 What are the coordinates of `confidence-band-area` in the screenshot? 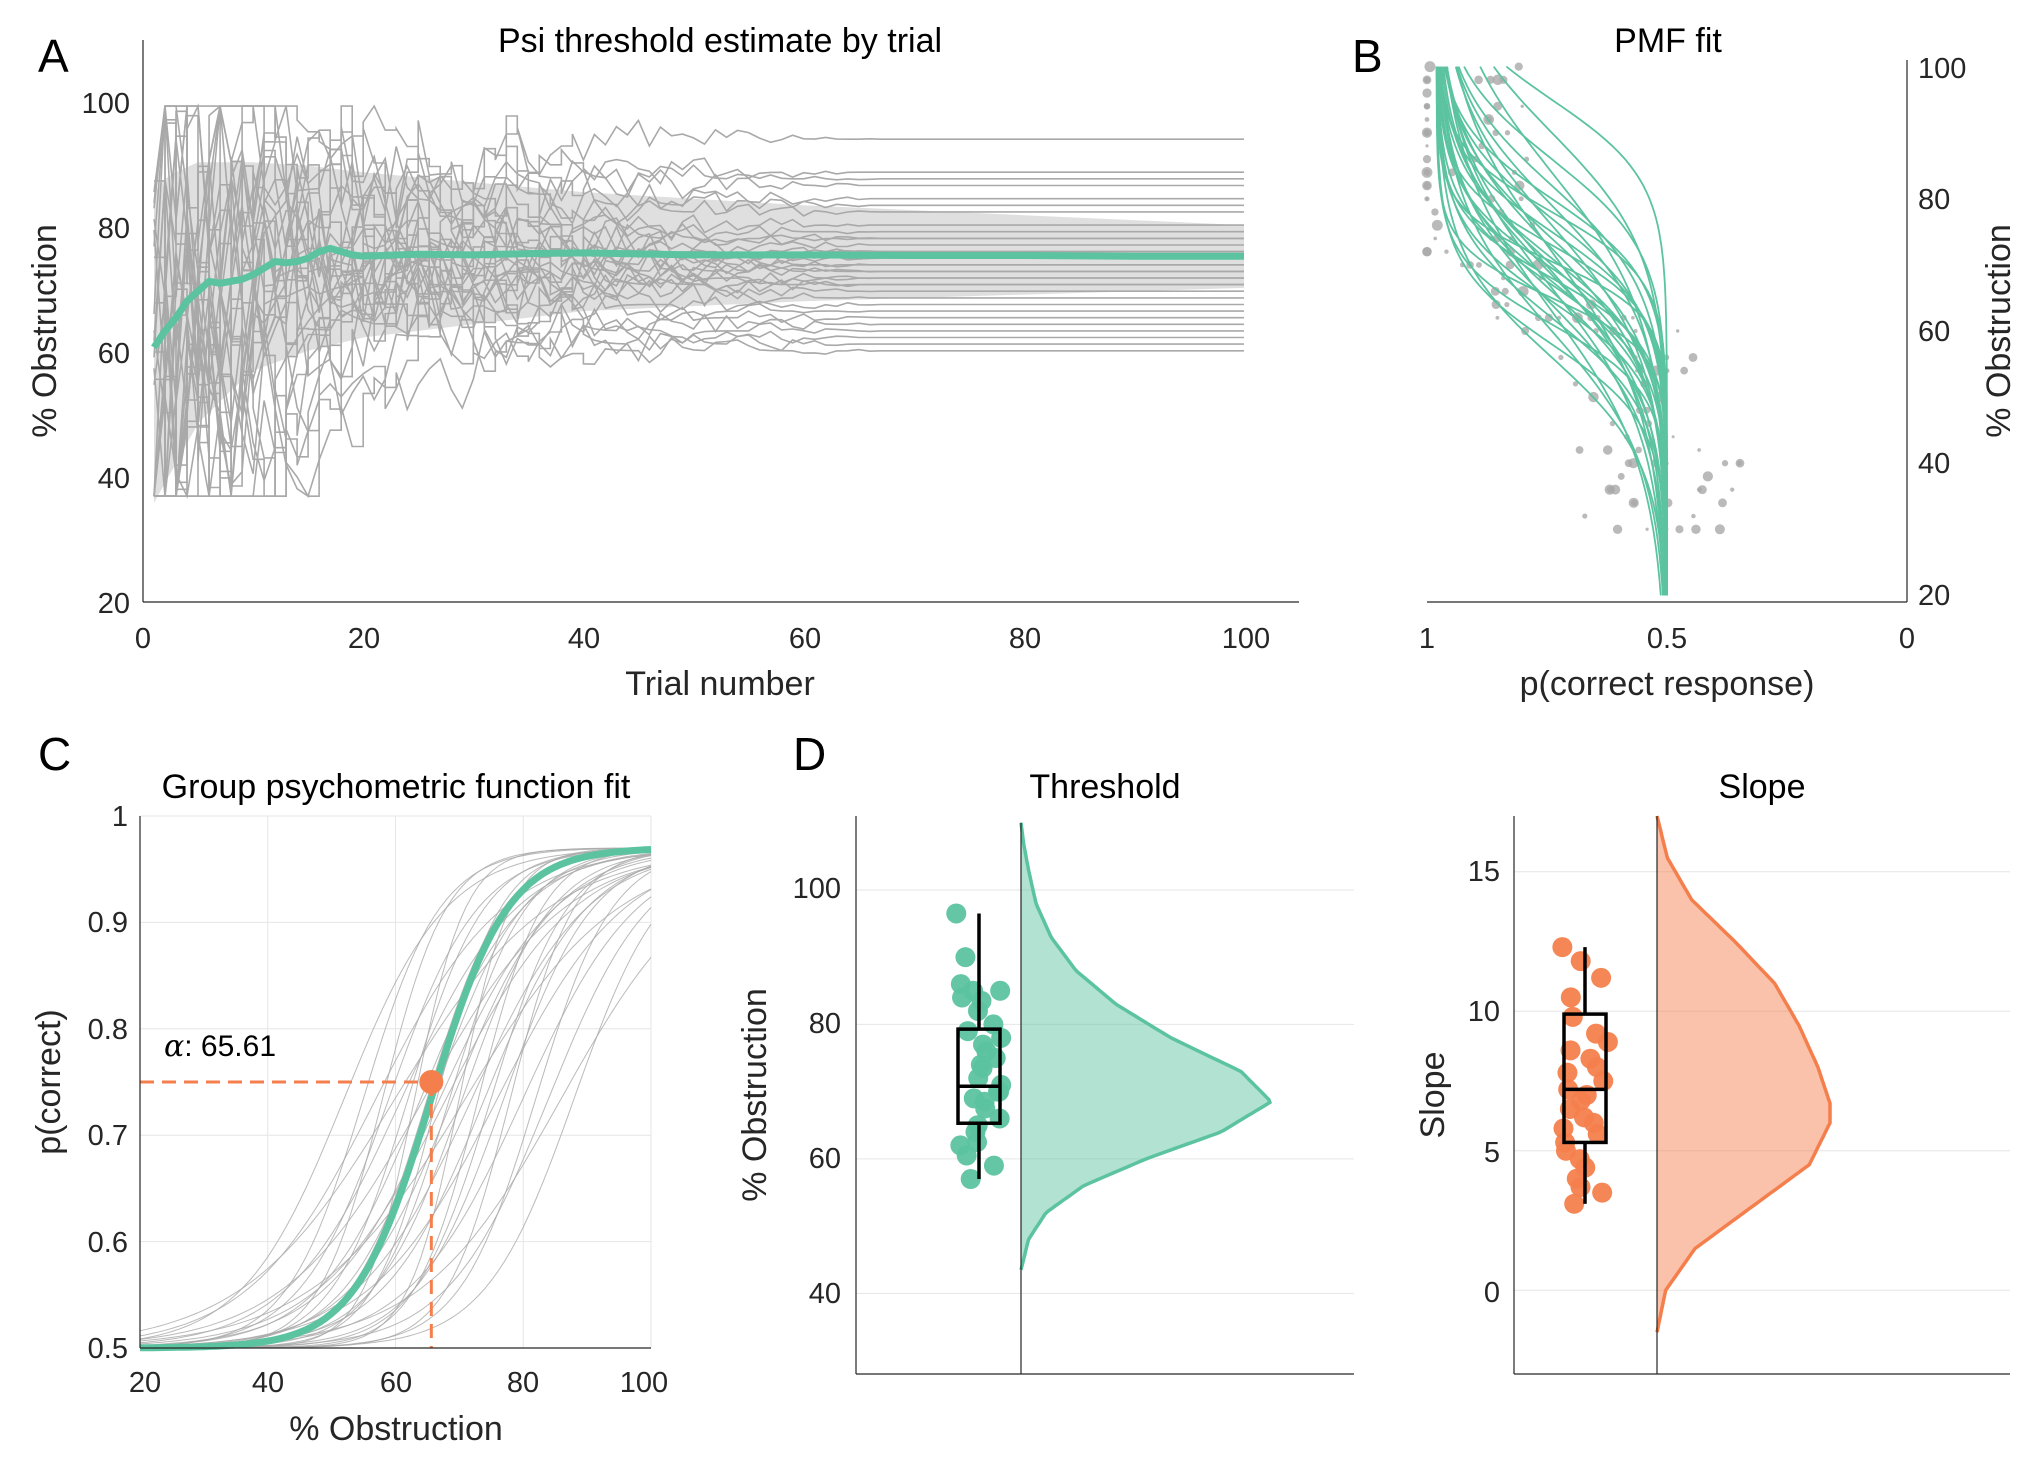 It's located at (699, 332).